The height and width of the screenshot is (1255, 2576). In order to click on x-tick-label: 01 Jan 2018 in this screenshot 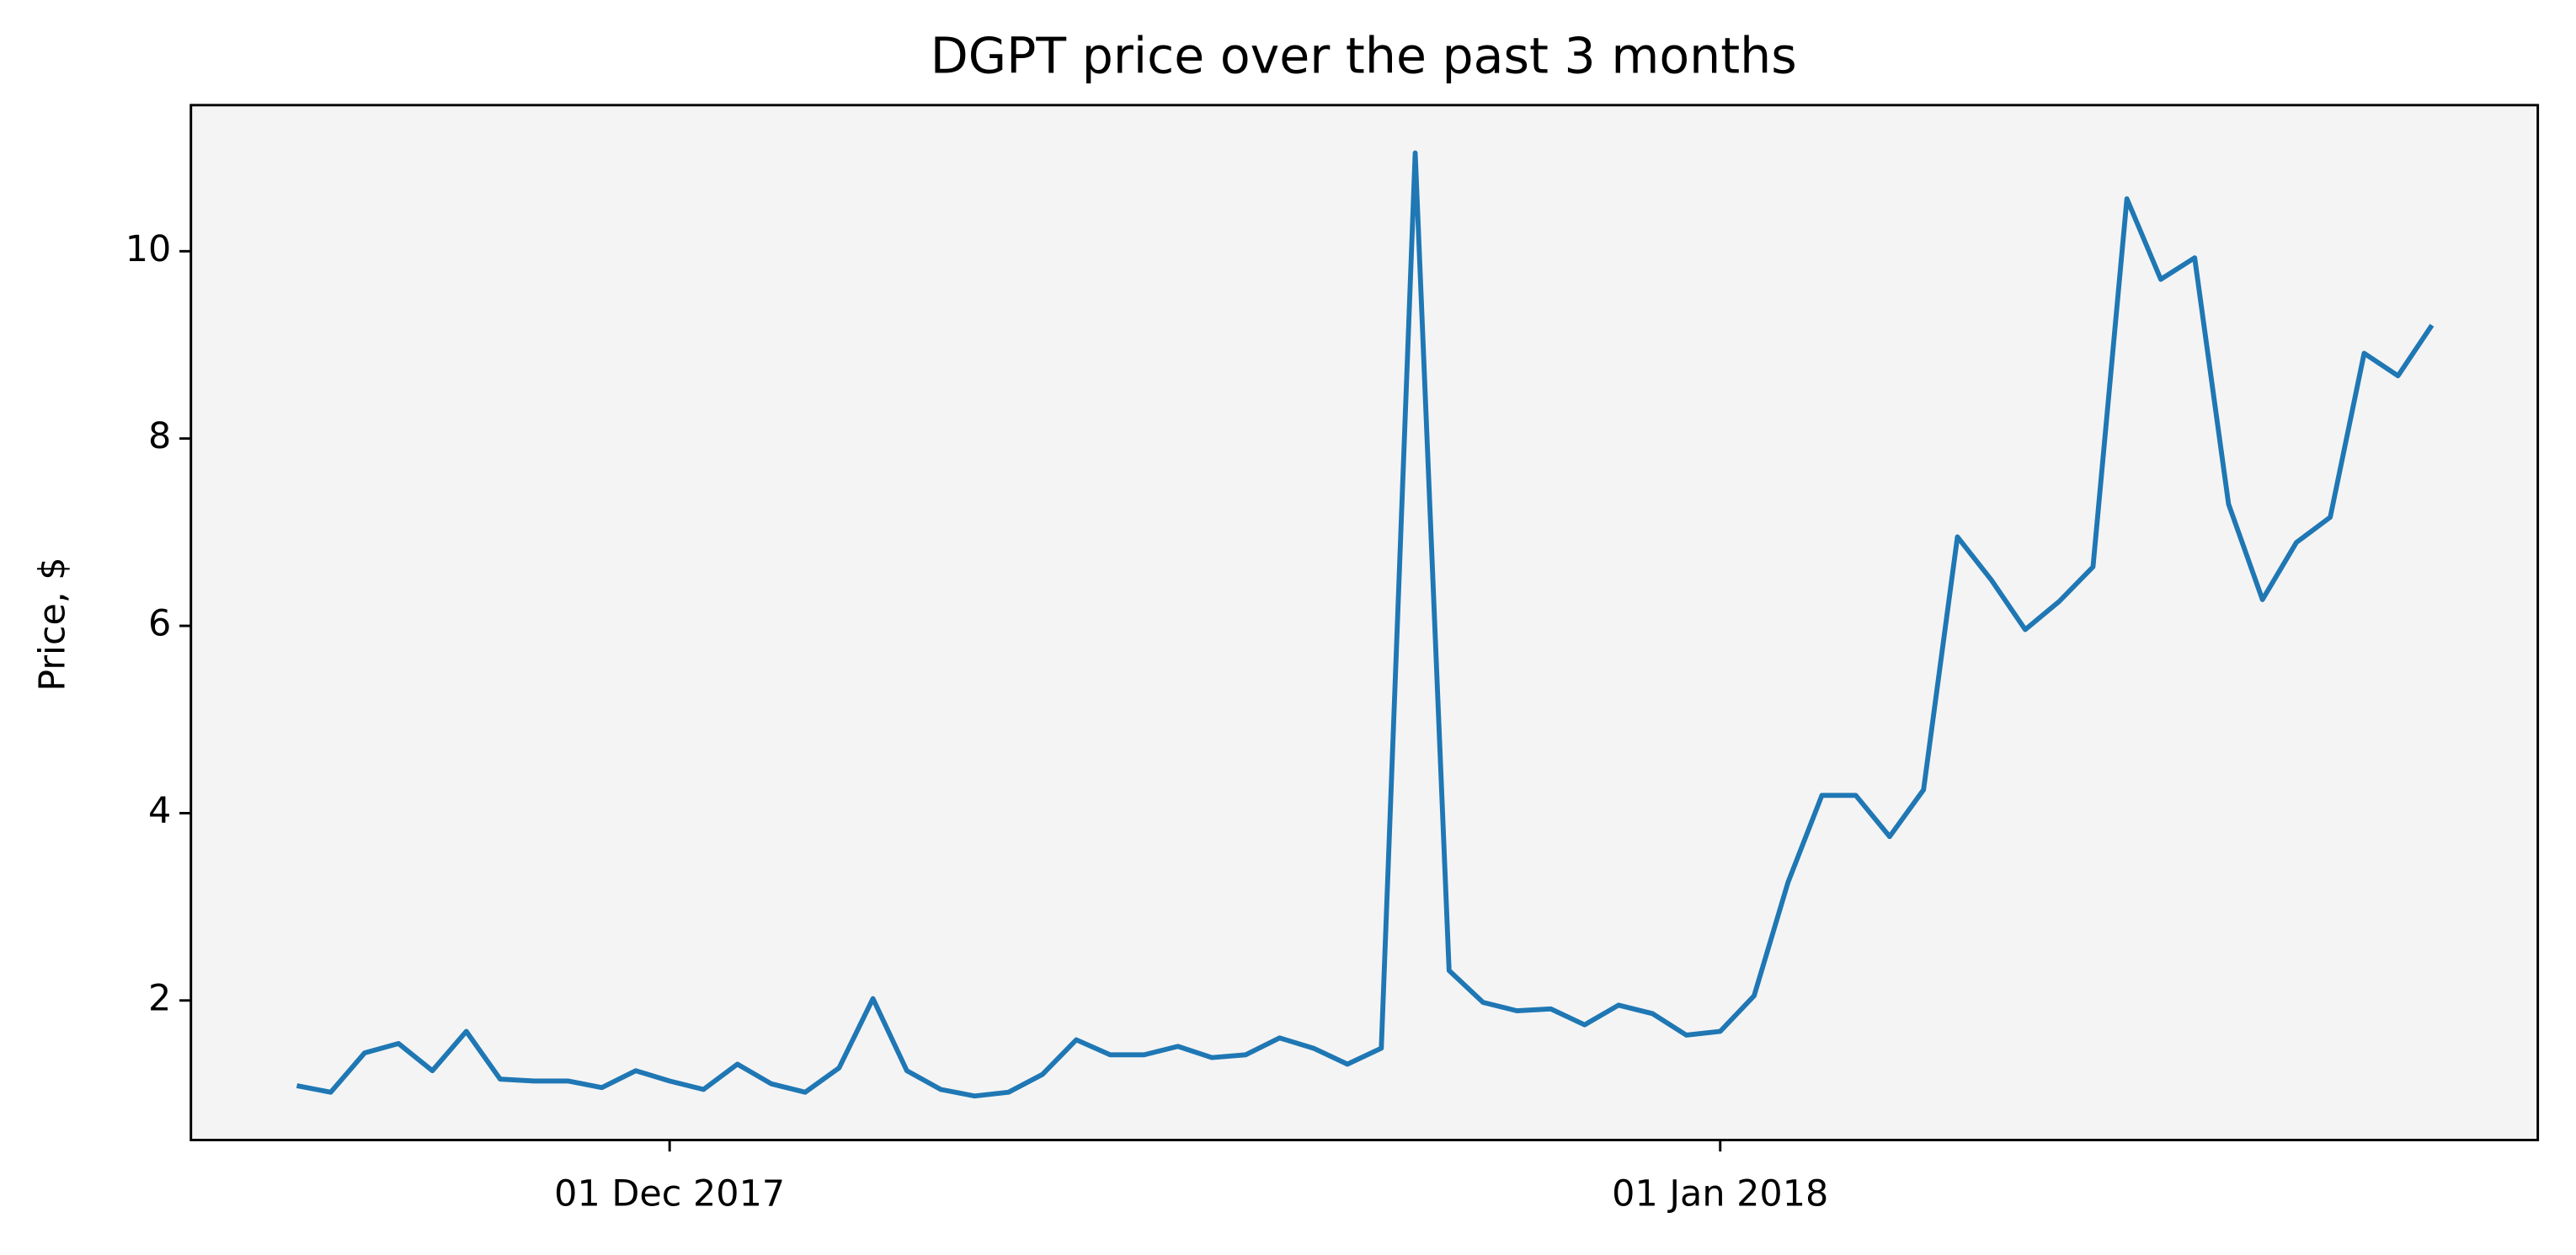, I will do `click(1720, 1193)`.